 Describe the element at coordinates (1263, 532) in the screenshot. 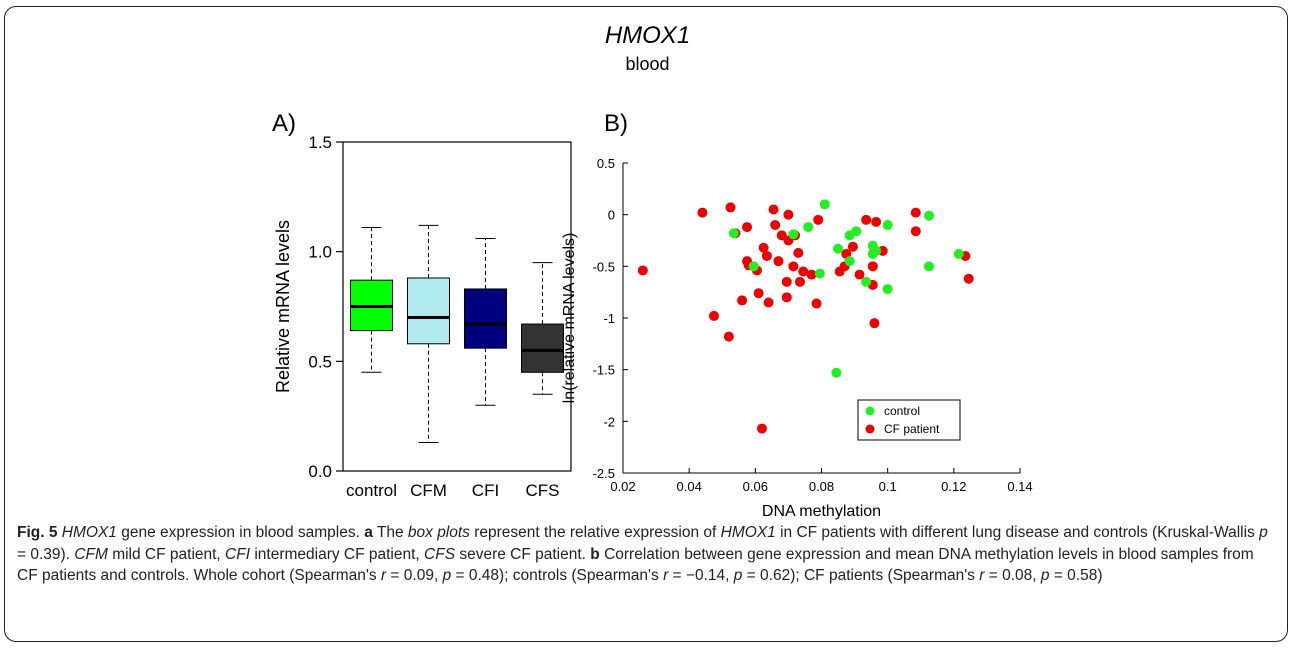

I see `caption-p-1: p` at that location.